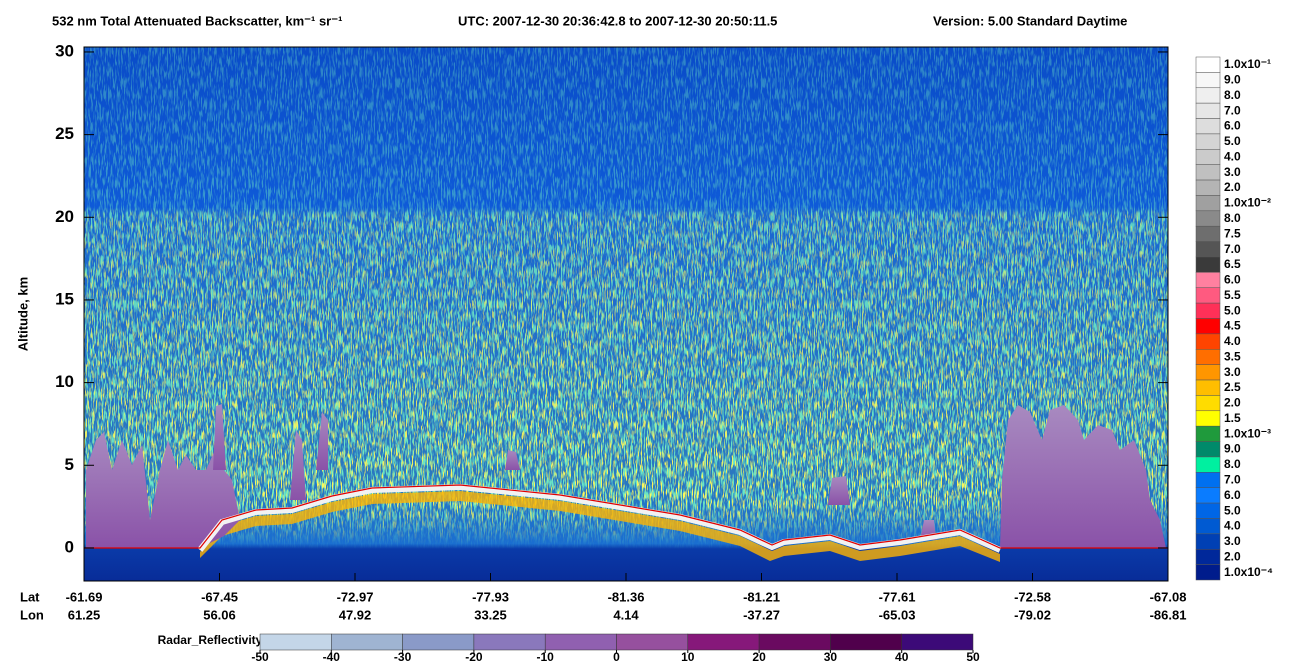 The height and width of the screenshot is (667, 1300). I want to click on radar-tick-label: 10, so click(688, 657).